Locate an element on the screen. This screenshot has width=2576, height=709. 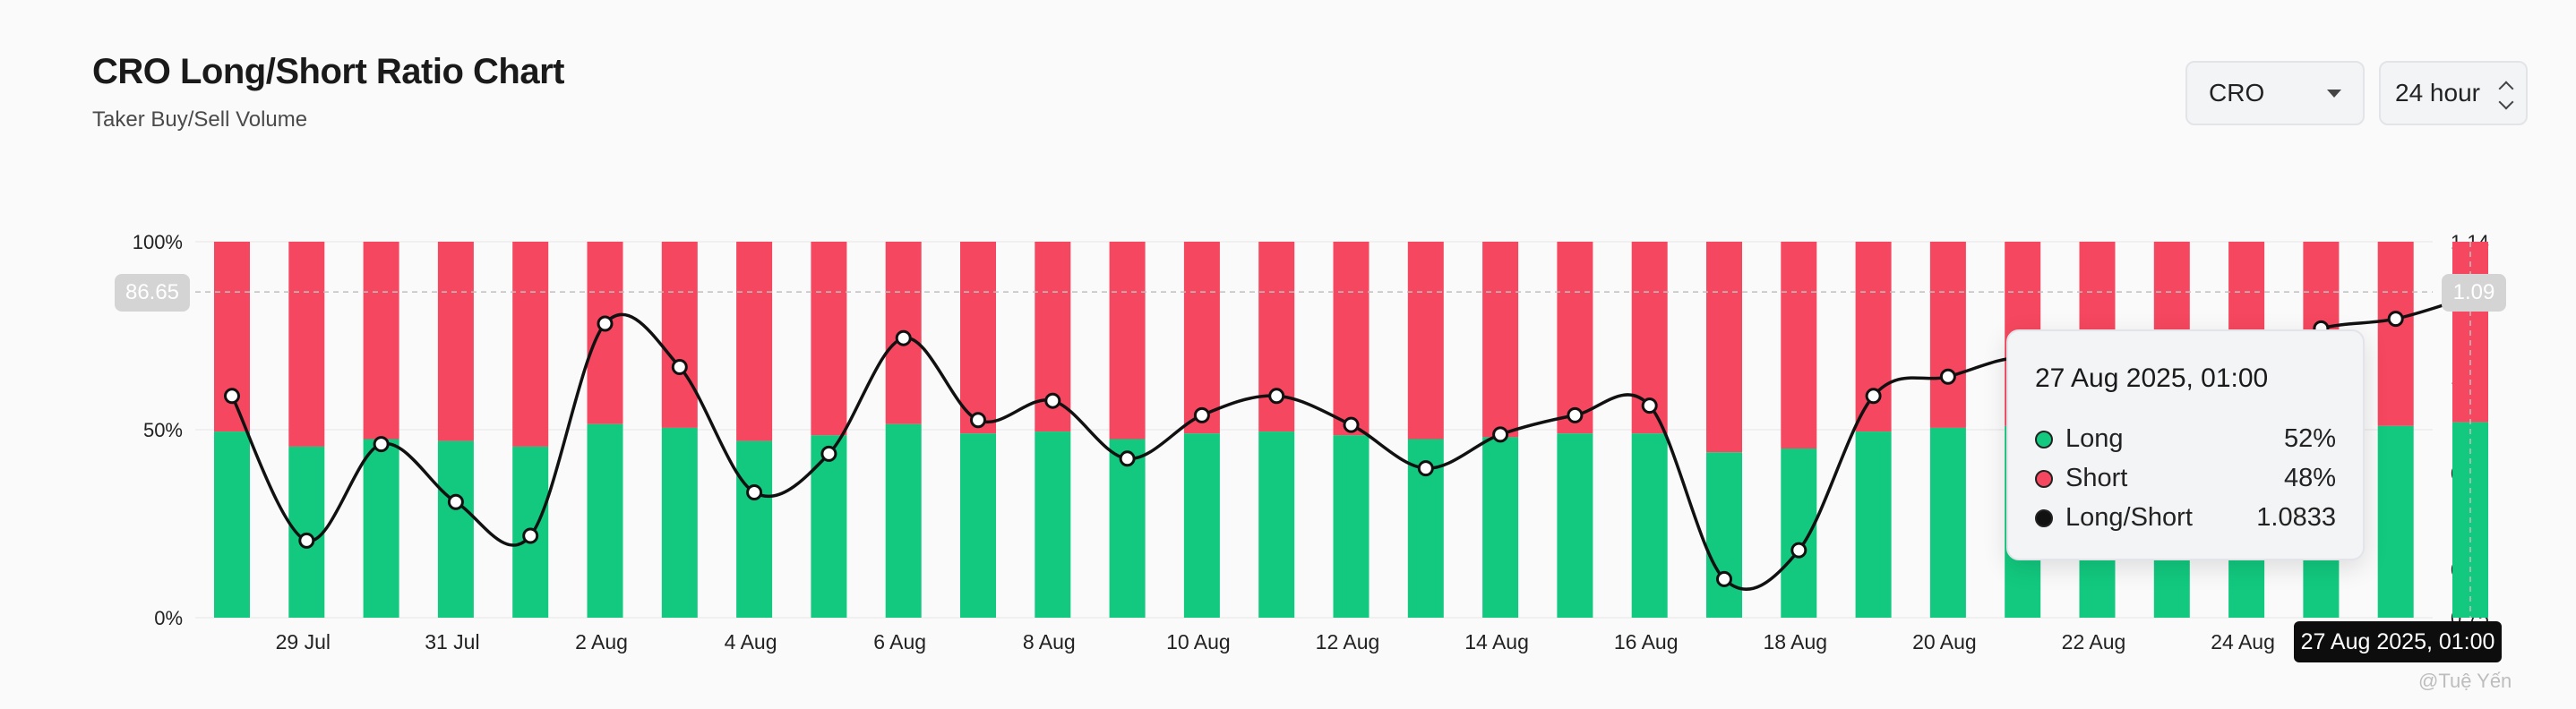
chart-title: CRO Long/Short Ratio Chart is located at coordinates (328, 71).